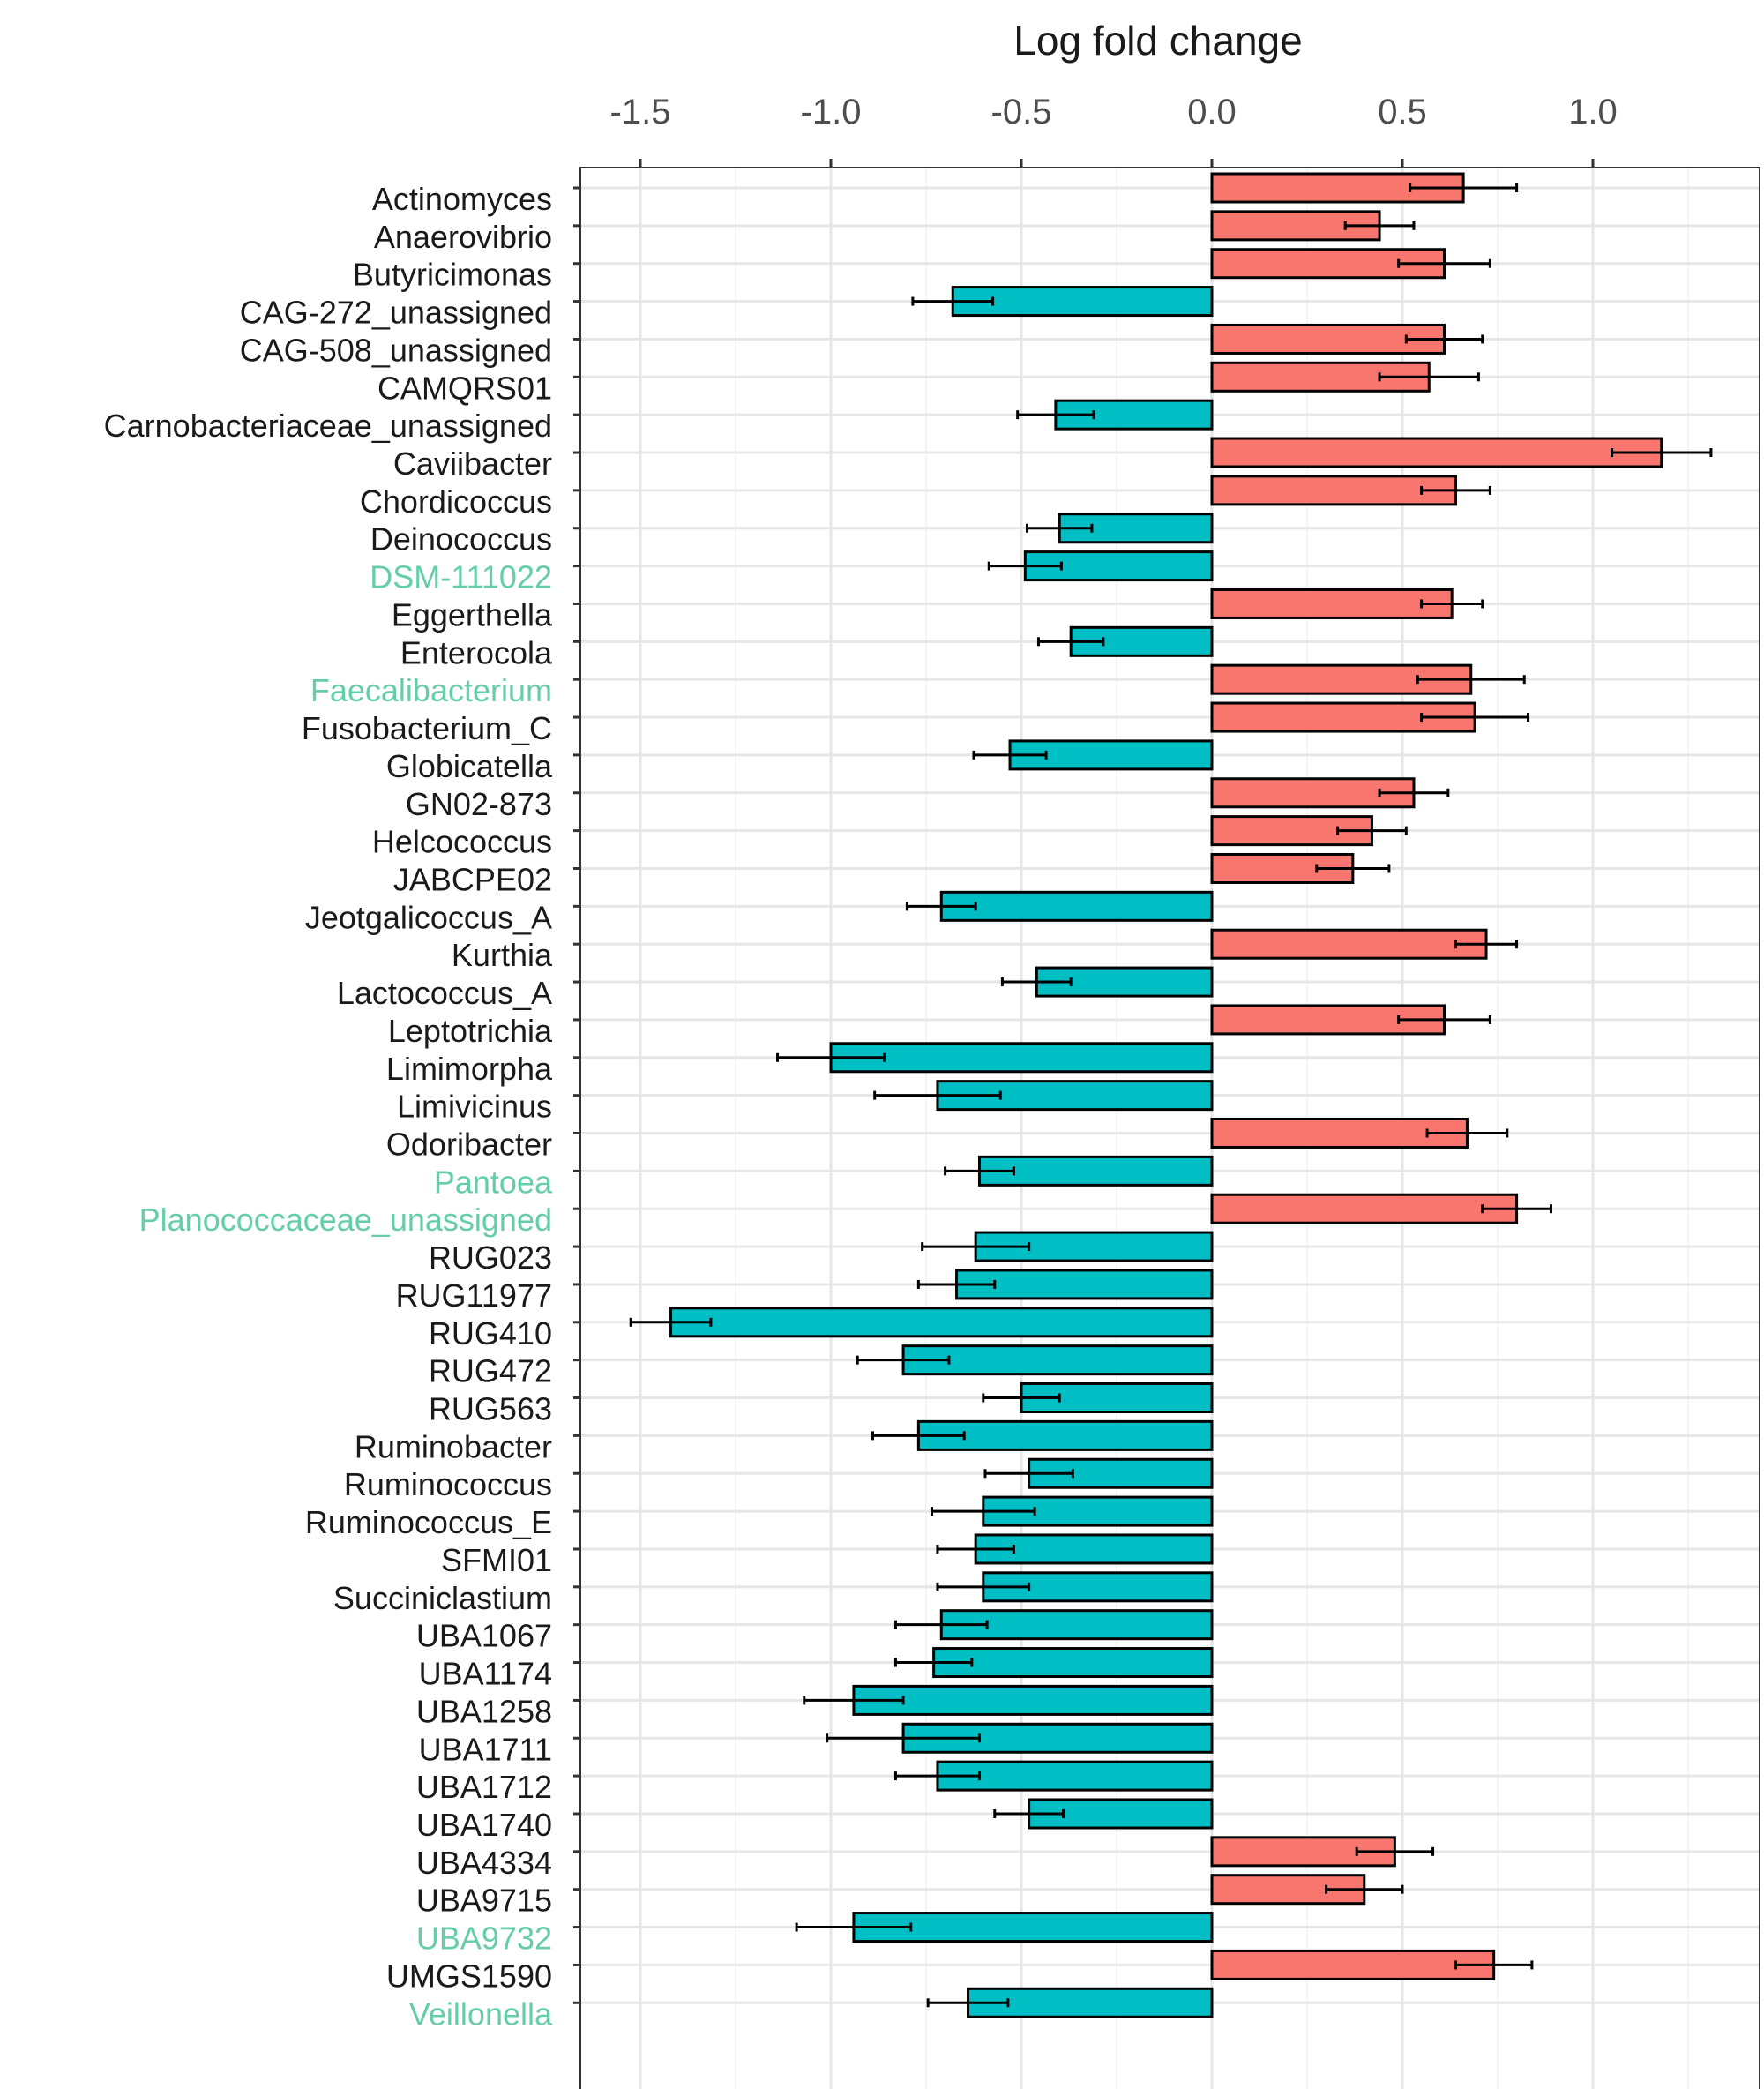 Image resolution: width=1764 pixels, height=2089 pixels. Describe the element at coordinates (903, 1360) in the screenshot. I see `error-bar-RUG472` at that location.